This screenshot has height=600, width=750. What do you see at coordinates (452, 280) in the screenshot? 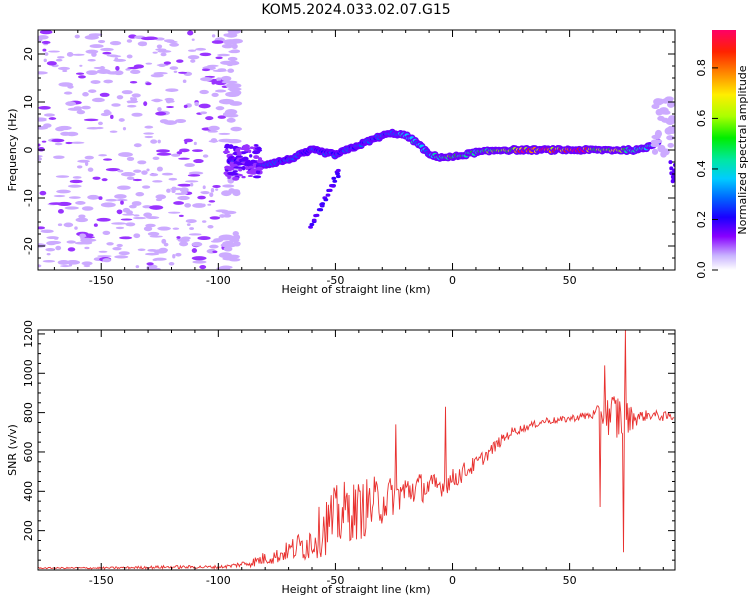
I see `spectrogram-x-tick-label: 0` at bounding box center [452, 280].